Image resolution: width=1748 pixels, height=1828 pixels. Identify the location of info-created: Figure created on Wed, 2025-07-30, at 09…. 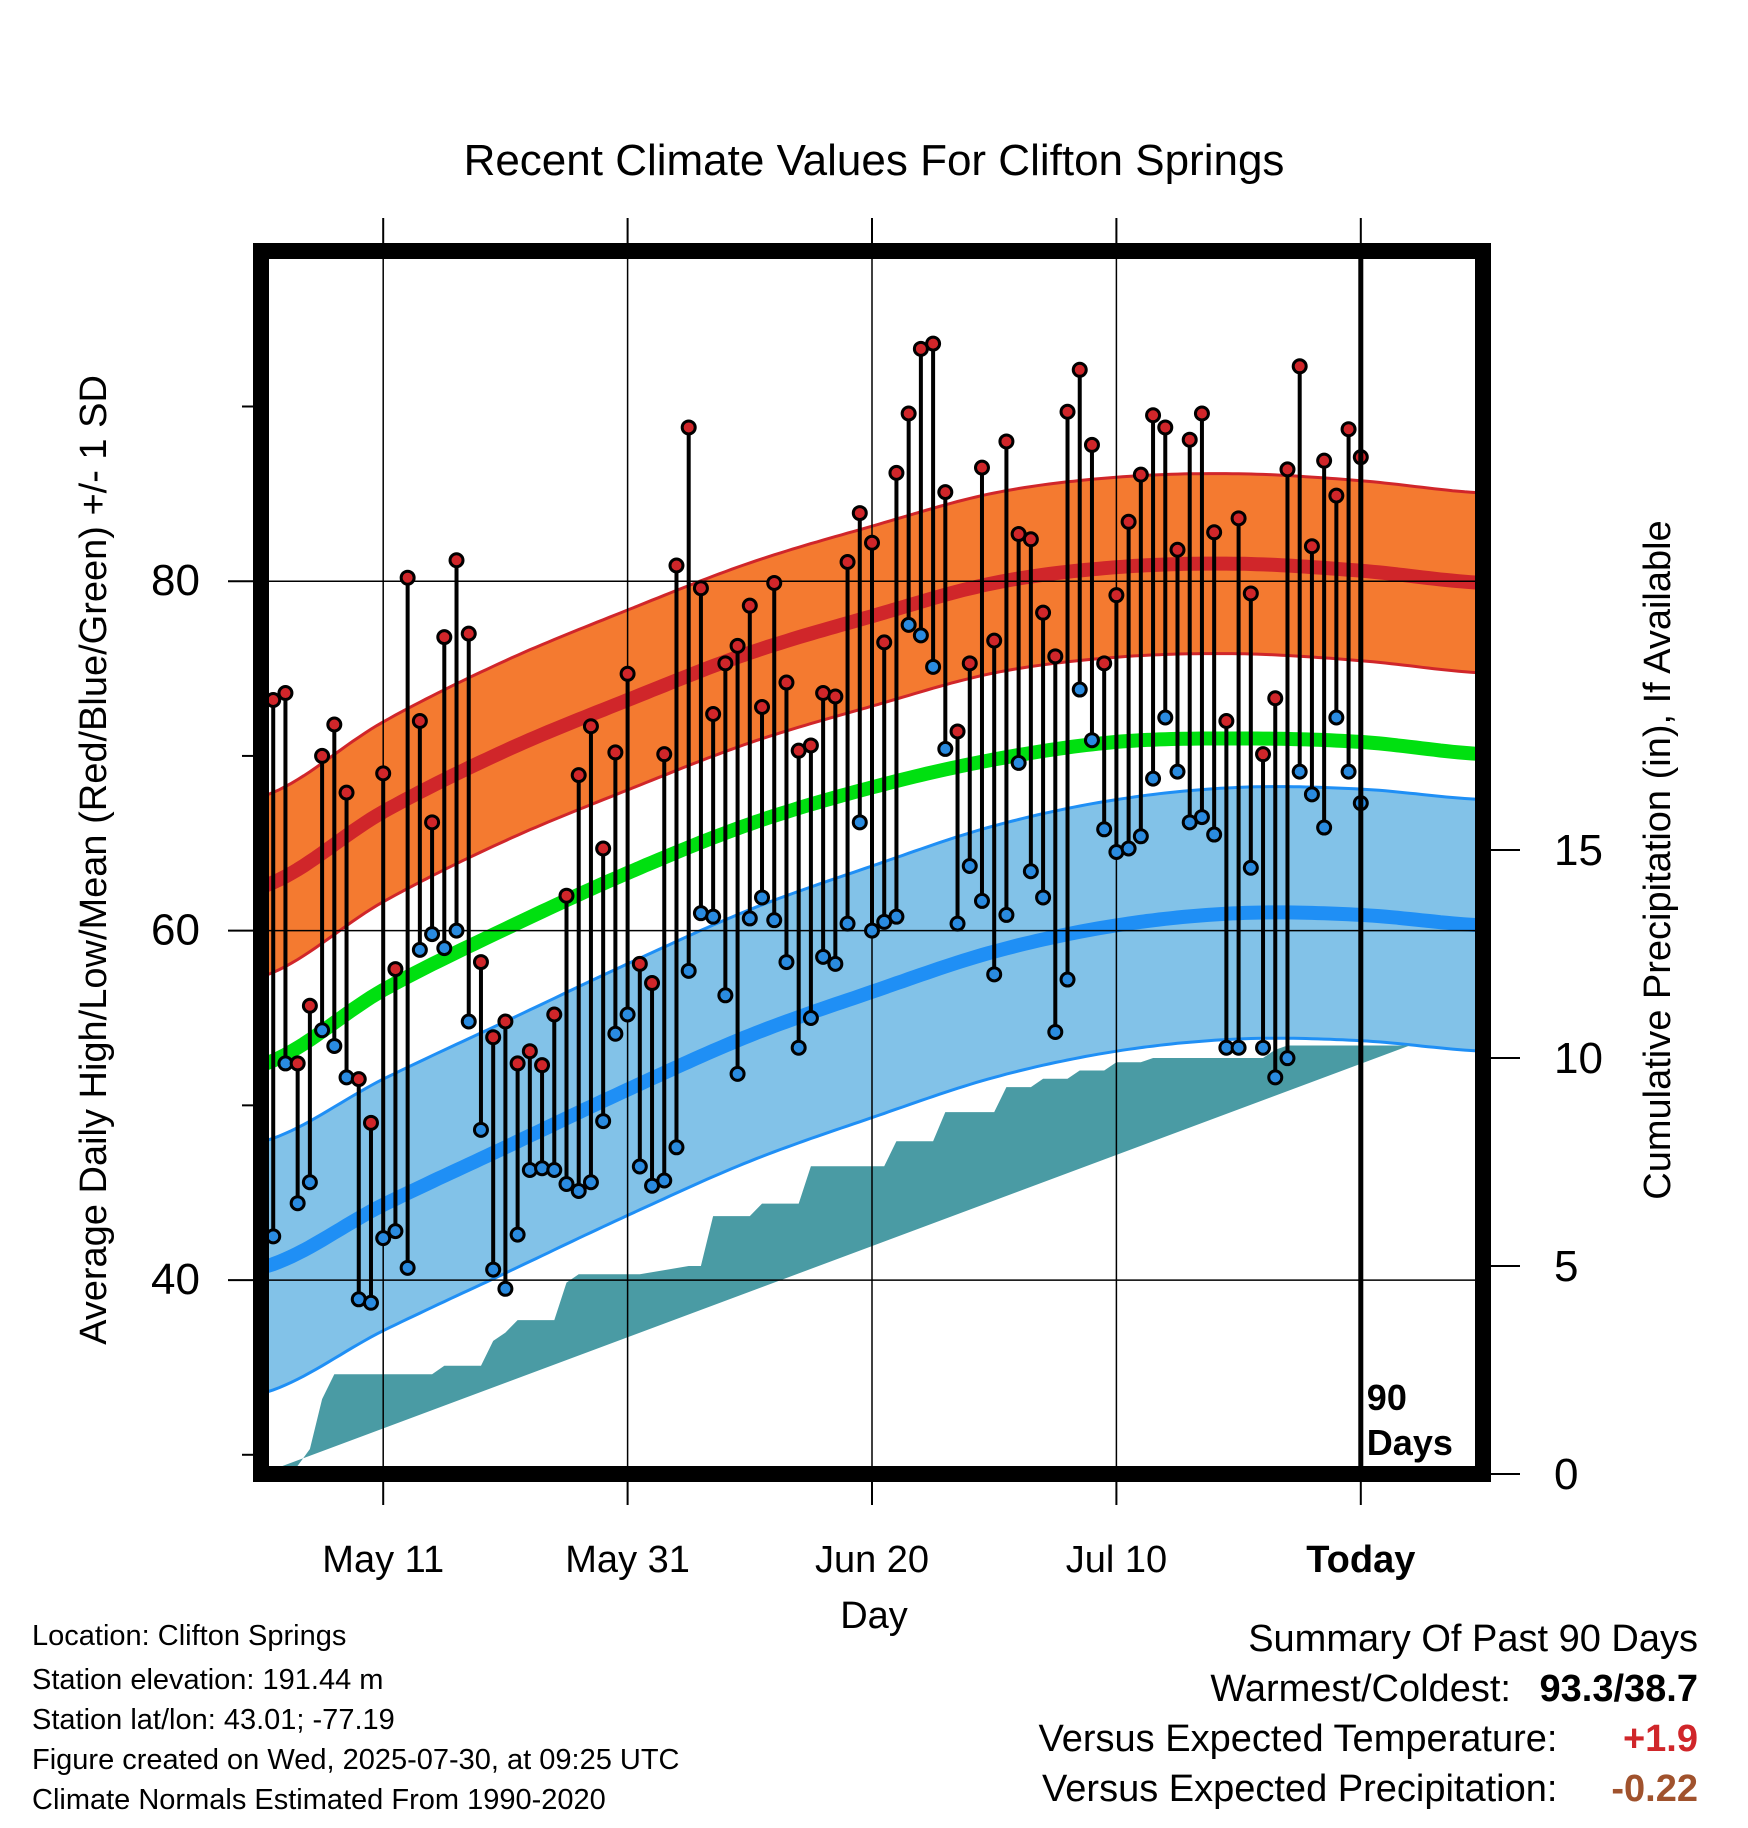
(356, 1760).